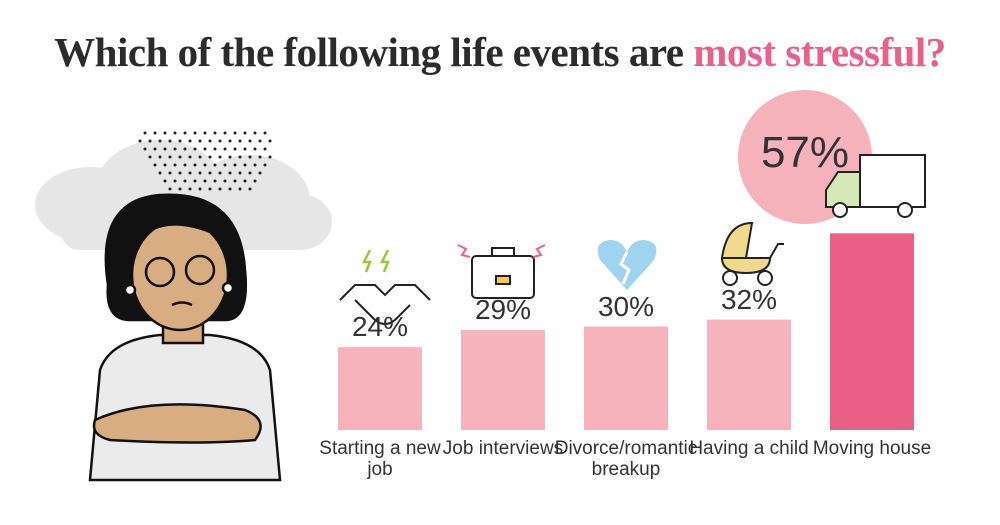 Image resolution: width=1000 pixels, height=525 pixels. What do you see at coordinates (805, 152) in the screenshot?
I see `value-label: 57%` at bounding box center [805, 152].